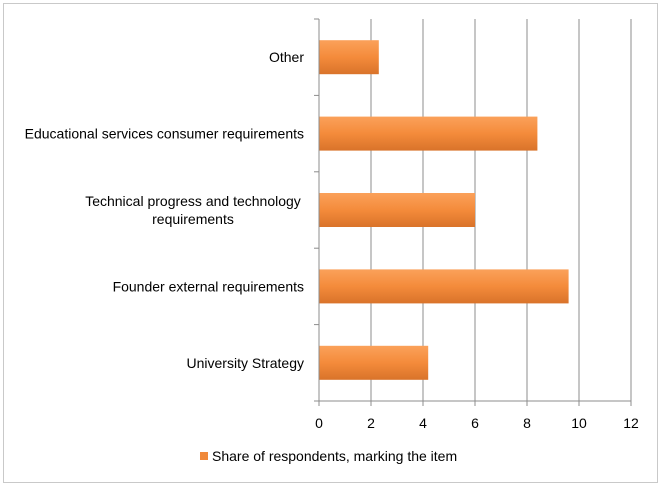  What do you see at coordinates (208, 286) in the screenshot?
I see `category-label-3: Founder external requirements` at bounding box center [208, 286].